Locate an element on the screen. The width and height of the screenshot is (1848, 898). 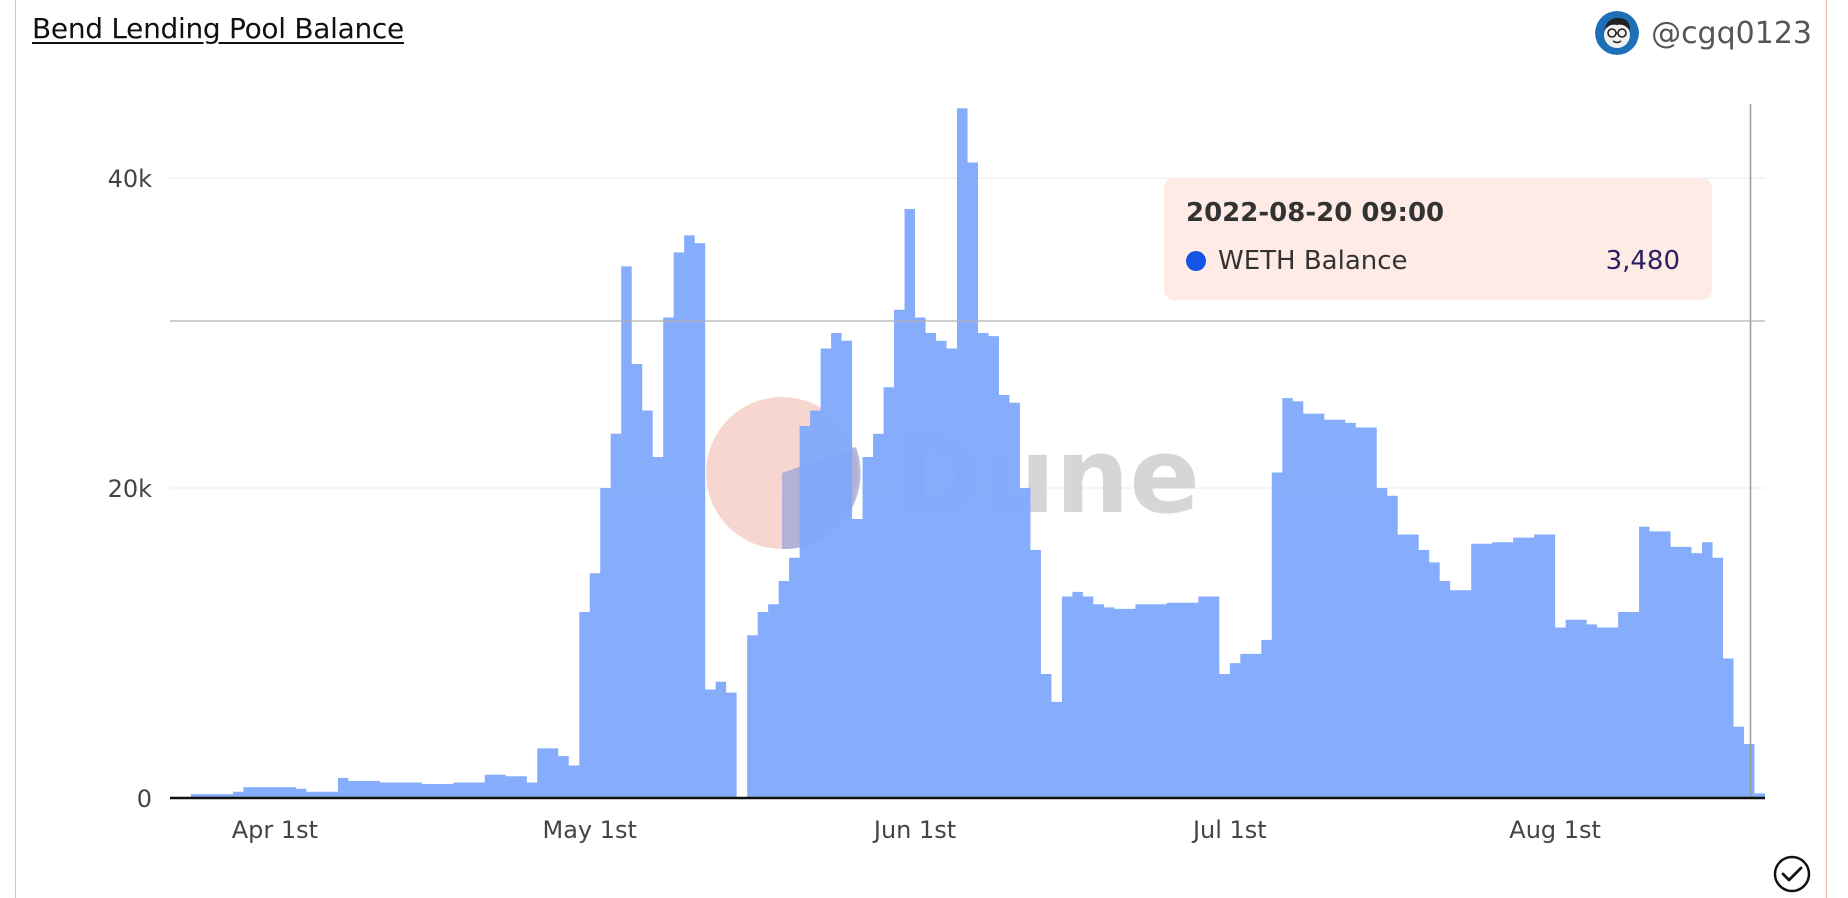
author-name: @cgq0123 is located at coordinates (1731, 33).